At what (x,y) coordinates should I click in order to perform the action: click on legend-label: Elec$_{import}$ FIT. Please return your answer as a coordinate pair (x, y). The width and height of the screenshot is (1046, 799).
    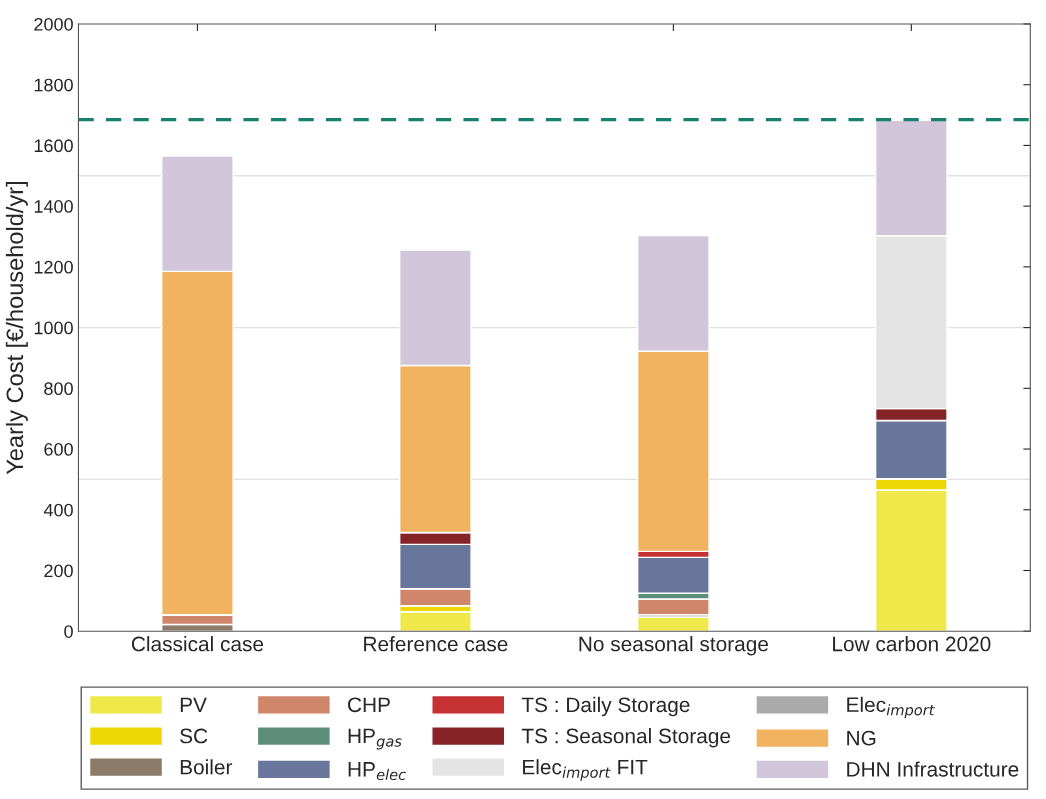
    Looking at the image, I should click on (585, 770).